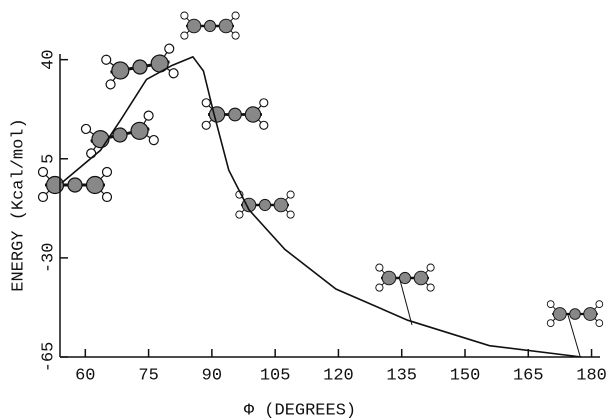 The width and height of the screenshot is (610, 420). What do you see at coordinates (465, 375) in the screenshot?
I see `x-tick-label: 150` at bounding box center [465, 375].